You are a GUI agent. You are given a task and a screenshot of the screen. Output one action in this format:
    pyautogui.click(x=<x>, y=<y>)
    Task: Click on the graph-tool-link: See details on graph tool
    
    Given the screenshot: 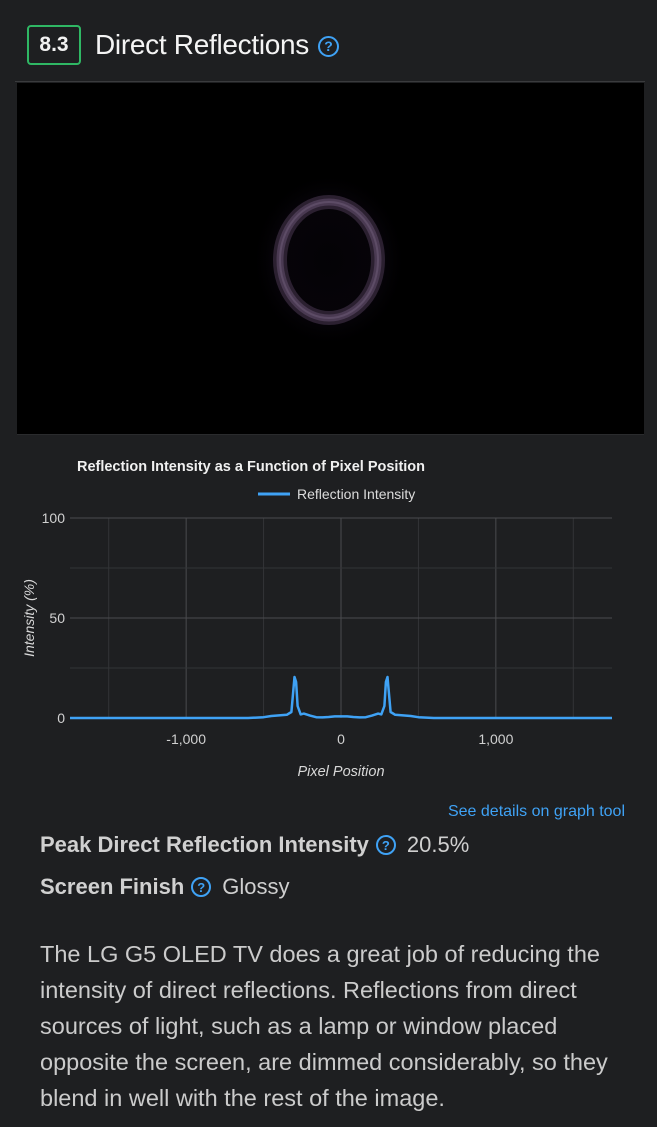 What is the action you would take?
    pyautogui.click(x=536, y=811)
    